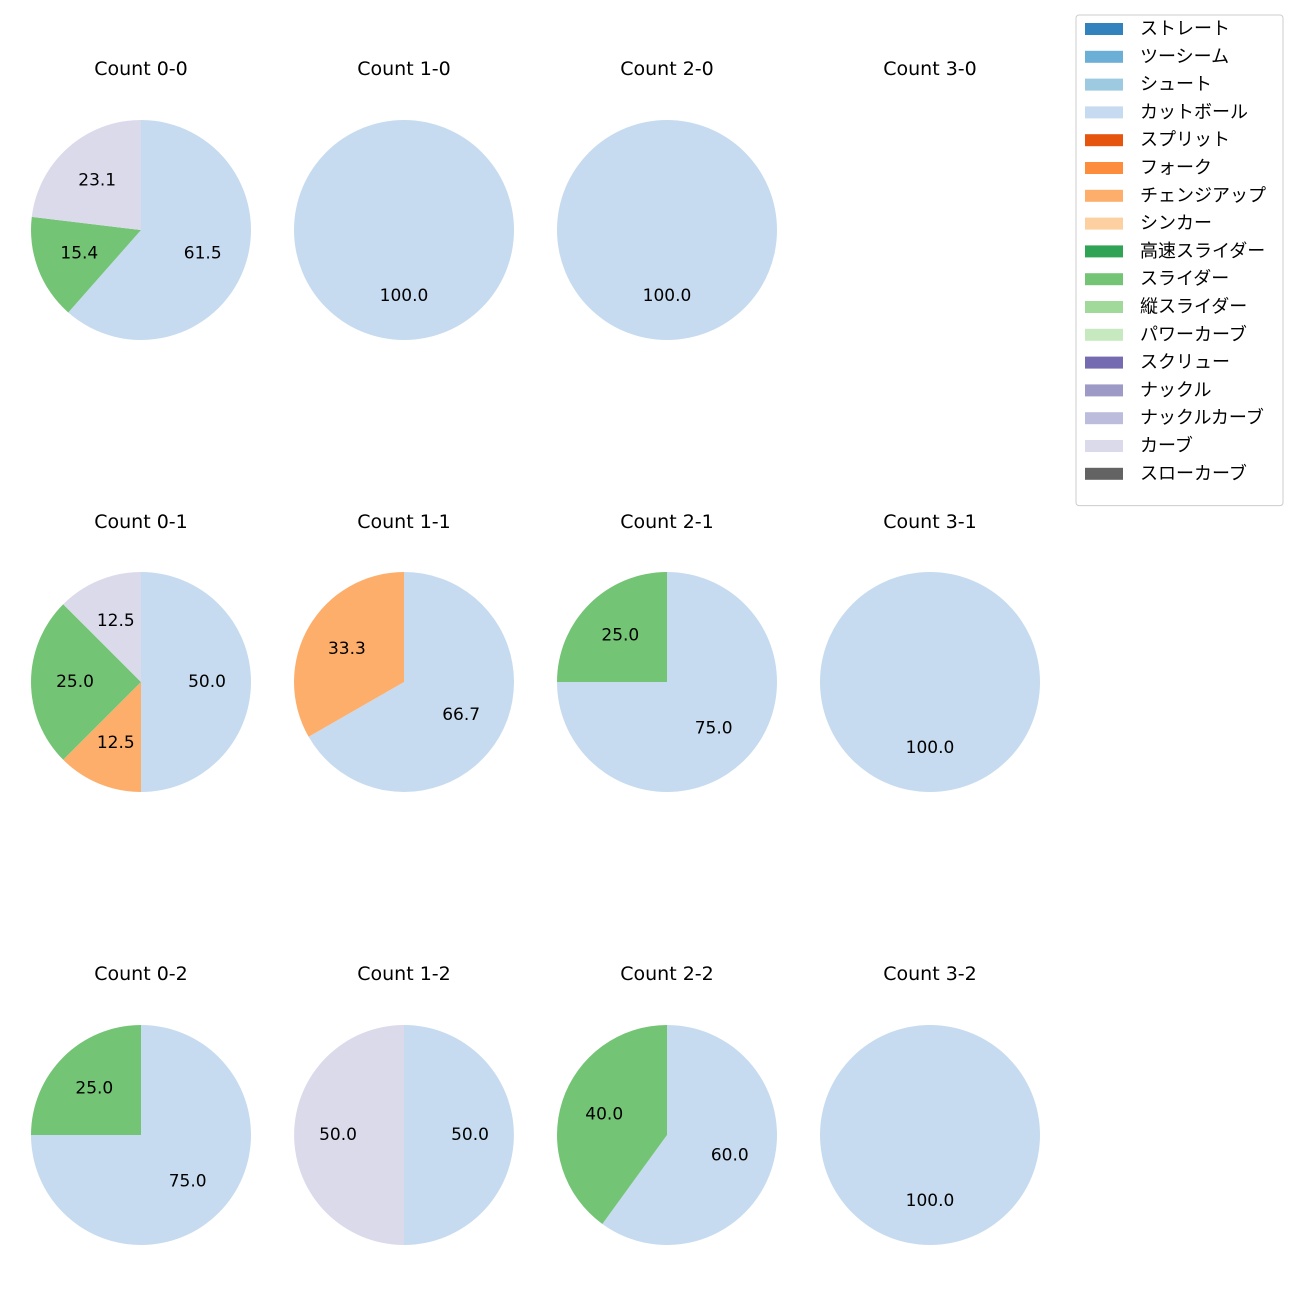  I want to click on chart-title: Count 1-2, so click(404, 974).